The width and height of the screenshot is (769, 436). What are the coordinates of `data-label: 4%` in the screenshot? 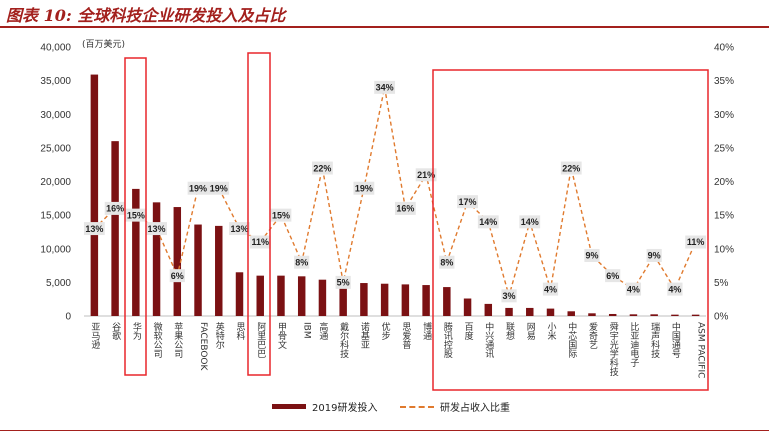 It's located at (550, 289).